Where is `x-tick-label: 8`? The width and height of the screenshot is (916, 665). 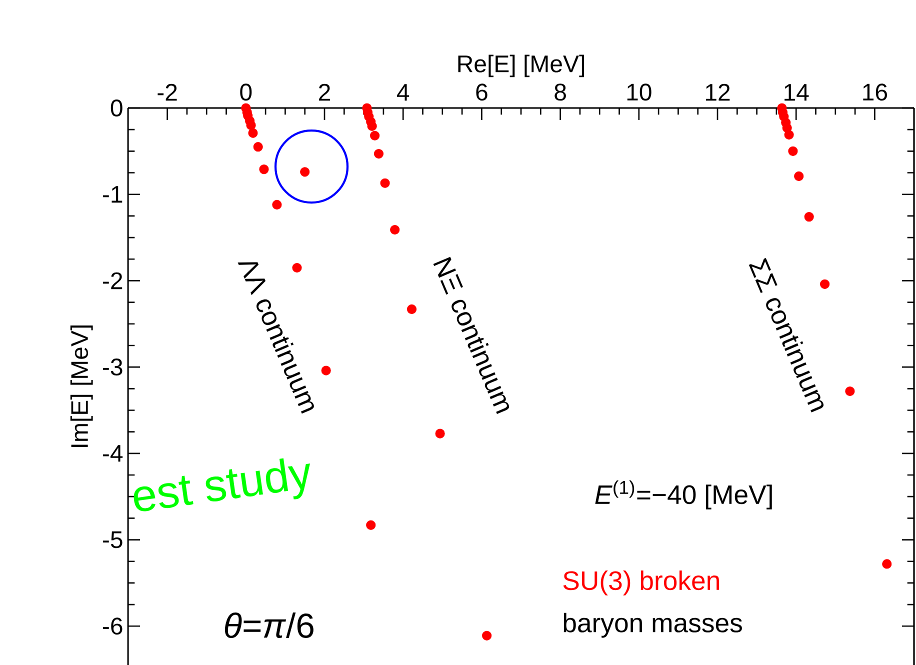
x-tick-label: 8 is located at coordinates (560, 92).